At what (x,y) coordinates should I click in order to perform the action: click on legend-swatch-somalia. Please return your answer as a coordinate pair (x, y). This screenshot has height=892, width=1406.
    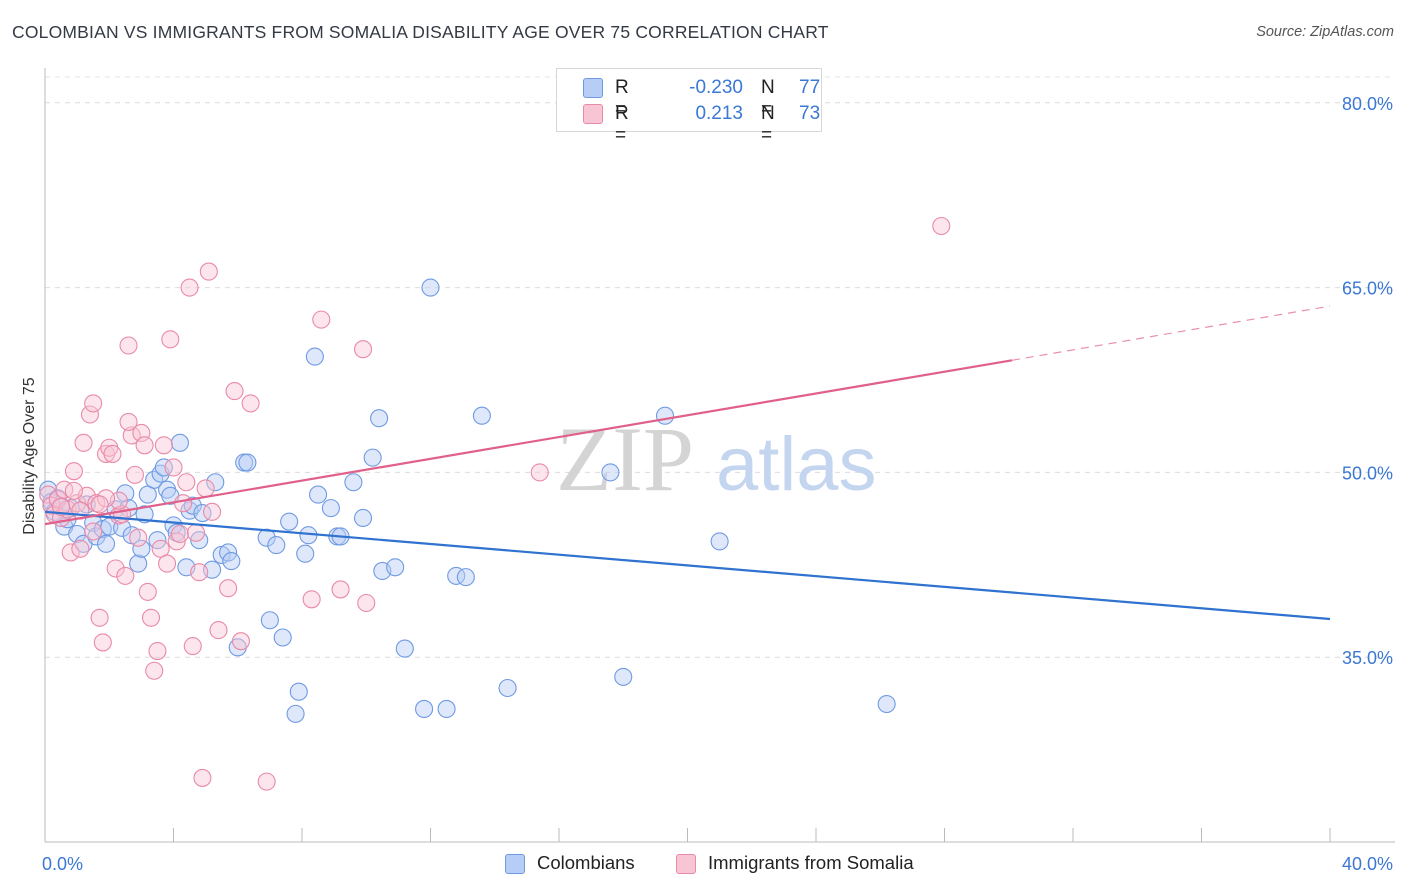
    Looking at the image, I should click on (593, 114).